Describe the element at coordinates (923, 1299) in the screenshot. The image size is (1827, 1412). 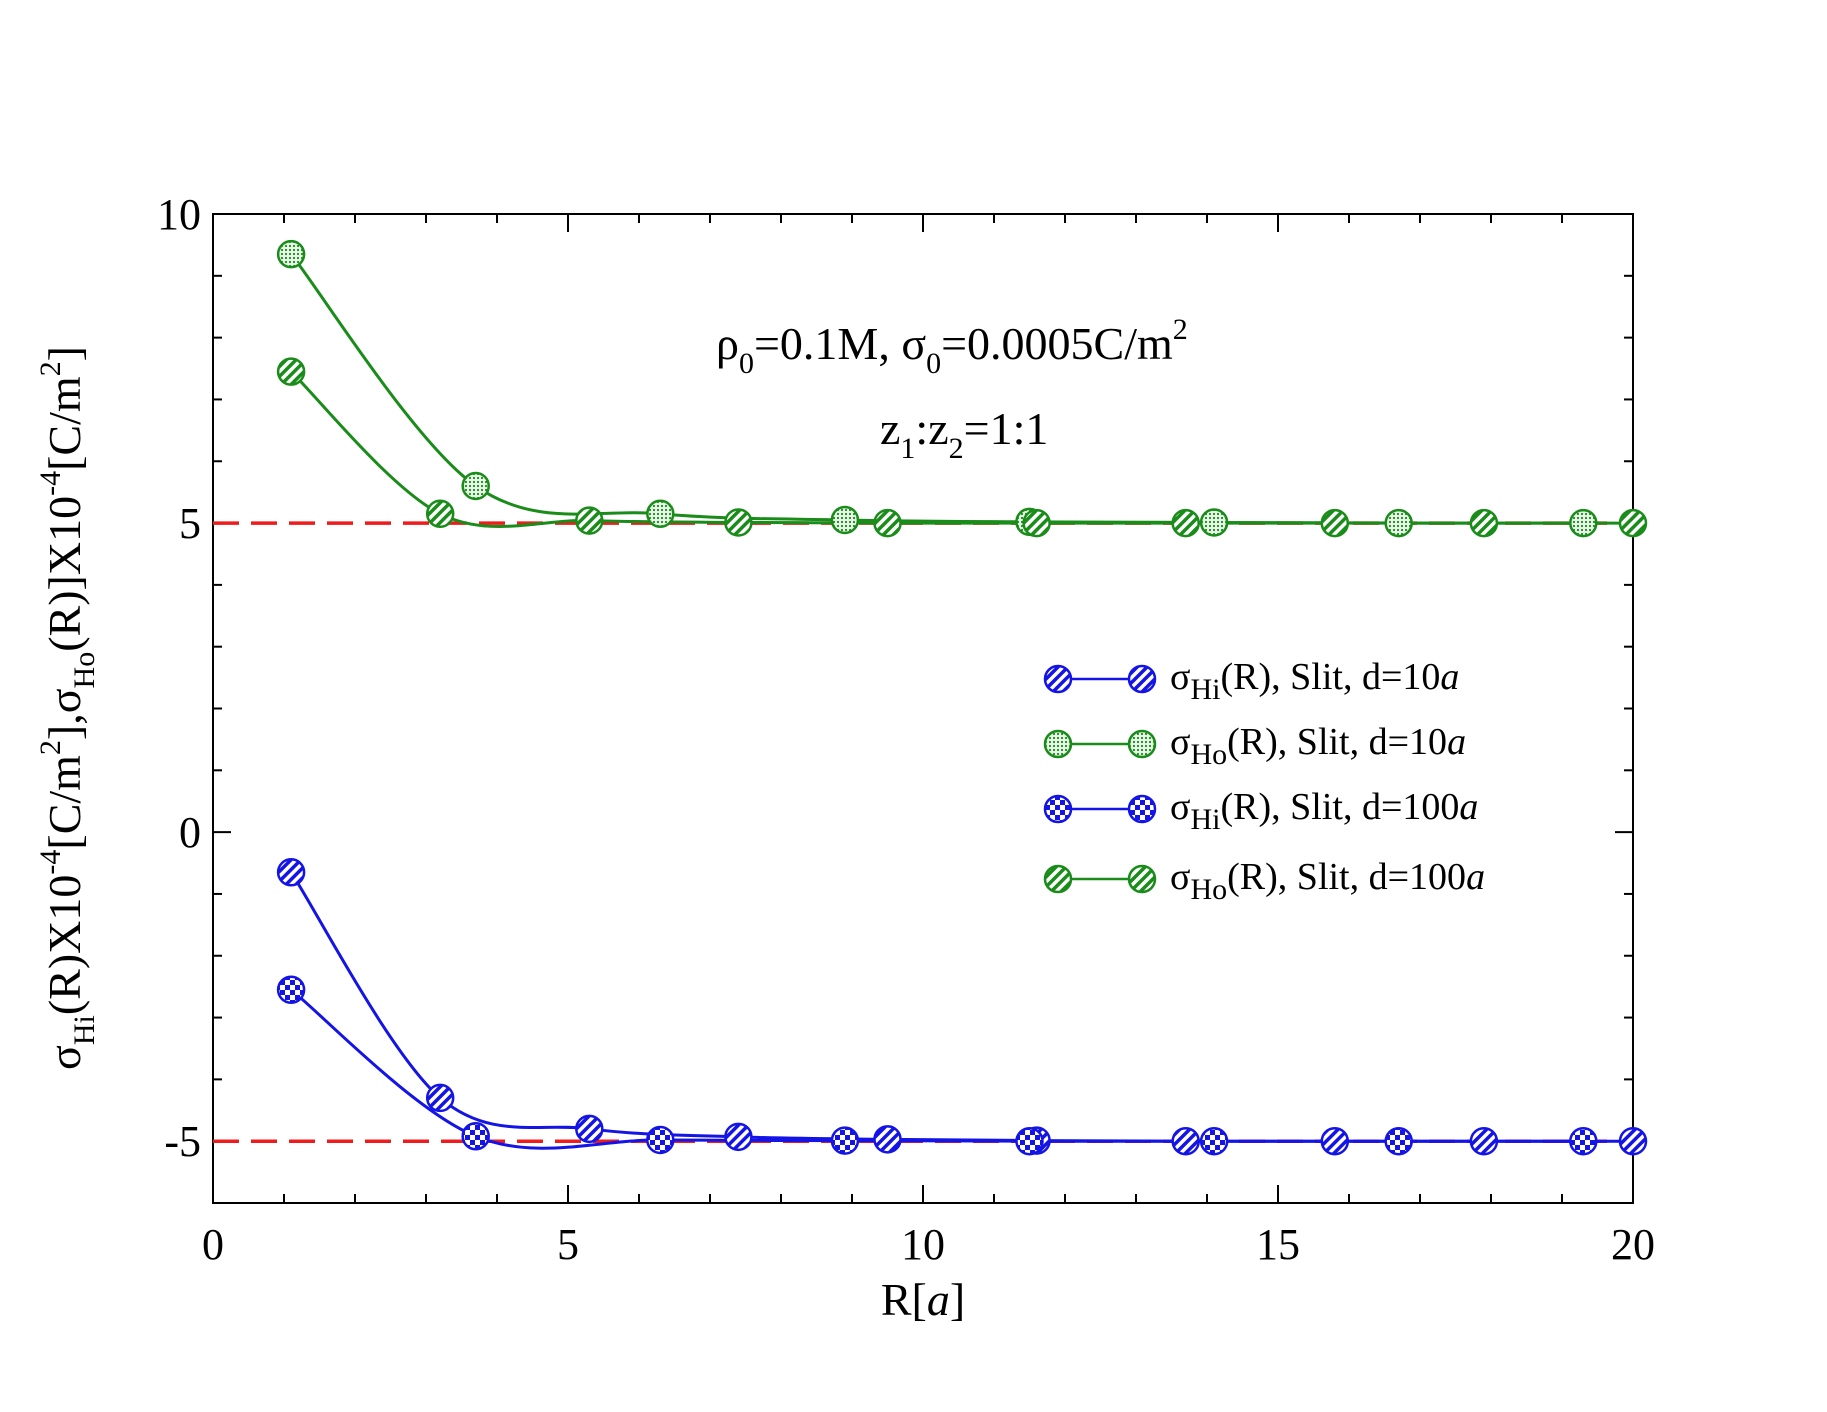
I see `x-axis-title: R[a]` at that location.